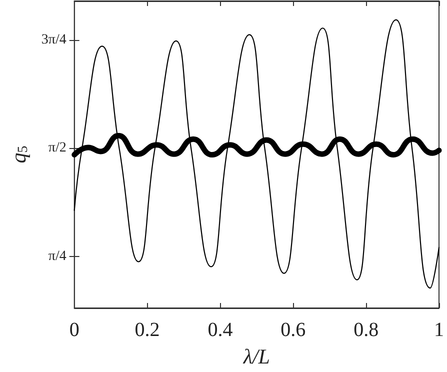  Describe the element at coordinates (57, 148) in the screenshot. I see `y-tick-label: π/2` at that location.